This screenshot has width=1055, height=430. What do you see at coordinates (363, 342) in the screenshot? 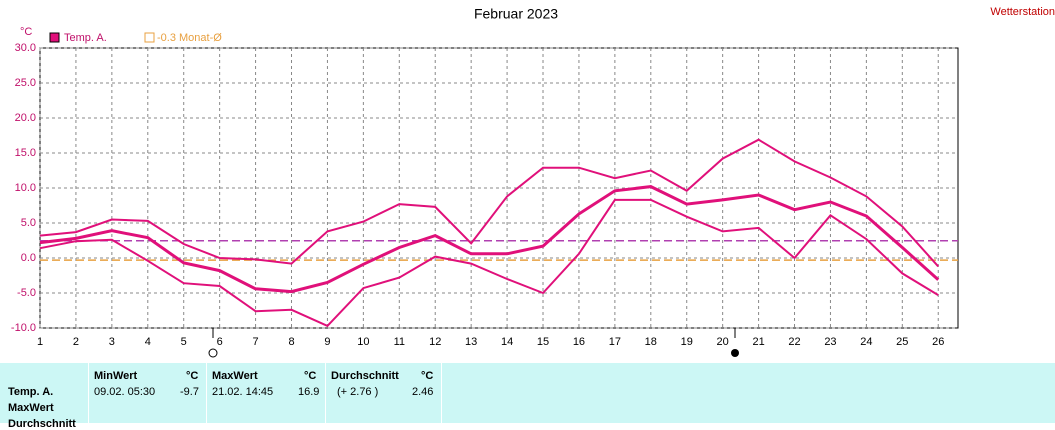
I see `x-tick-label: 10` at bounding box center [363, 342].